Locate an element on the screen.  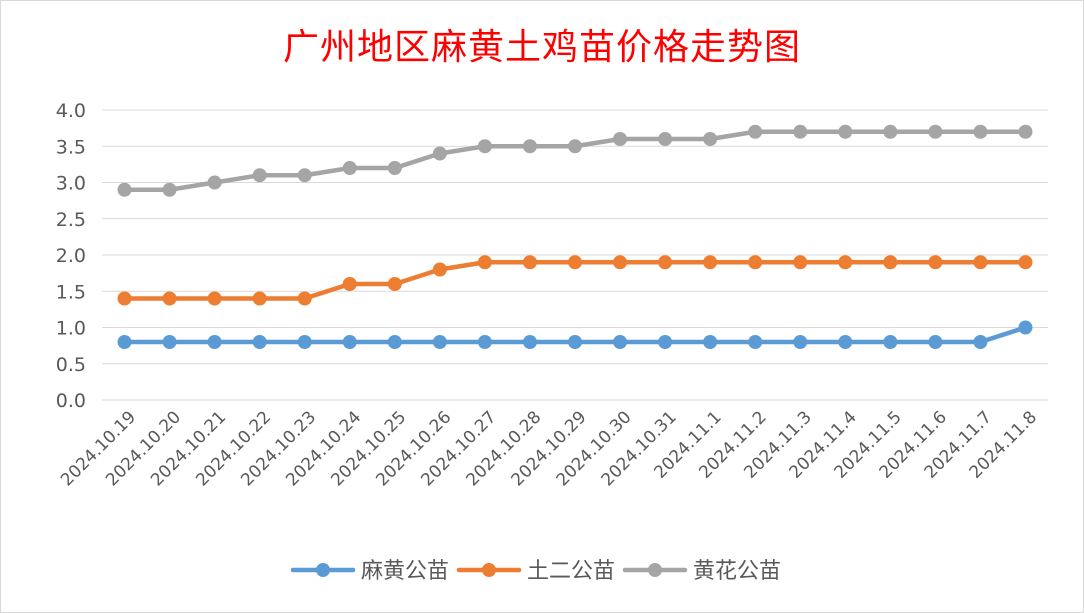
y-tick-label: 2.0 is located at coordinates (71, 256).